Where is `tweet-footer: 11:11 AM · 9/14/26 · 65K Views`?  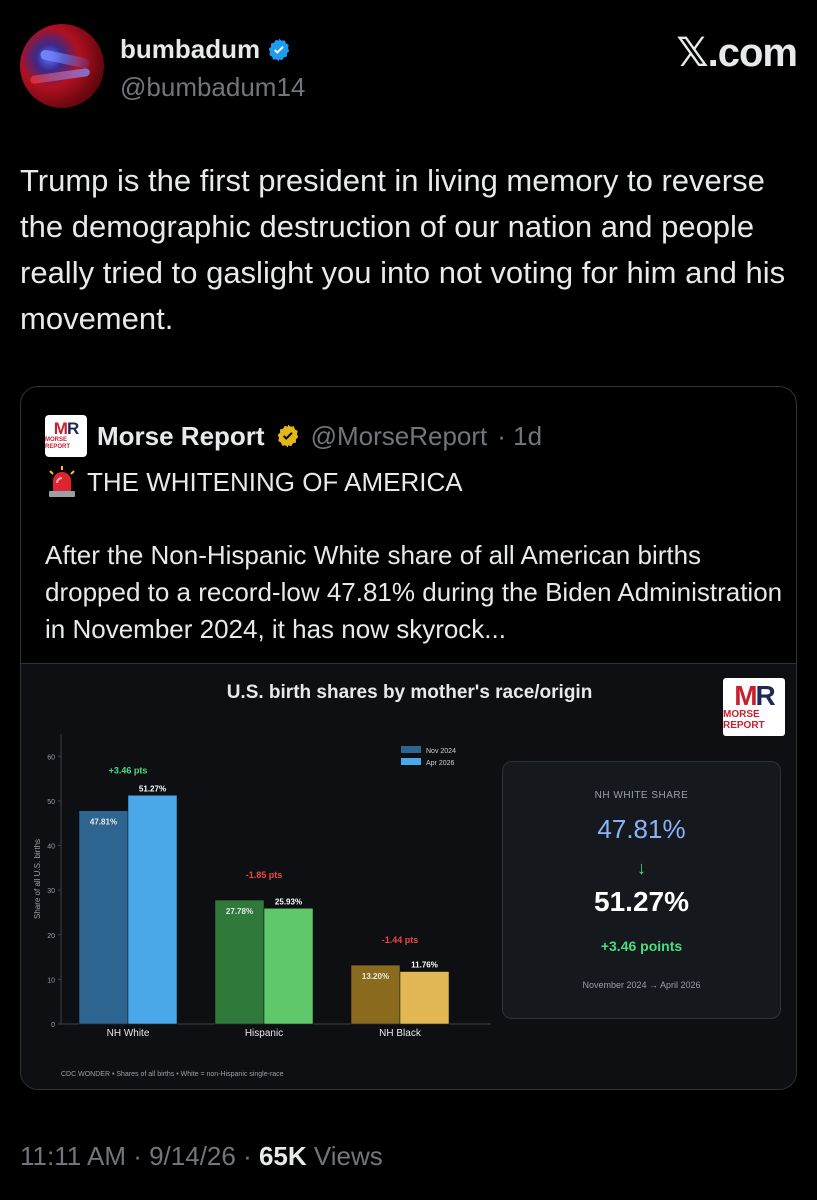 tweet-footer: 11:11 AM · 9/14/26 · 65K Views is located at coordinates (201, 1156).